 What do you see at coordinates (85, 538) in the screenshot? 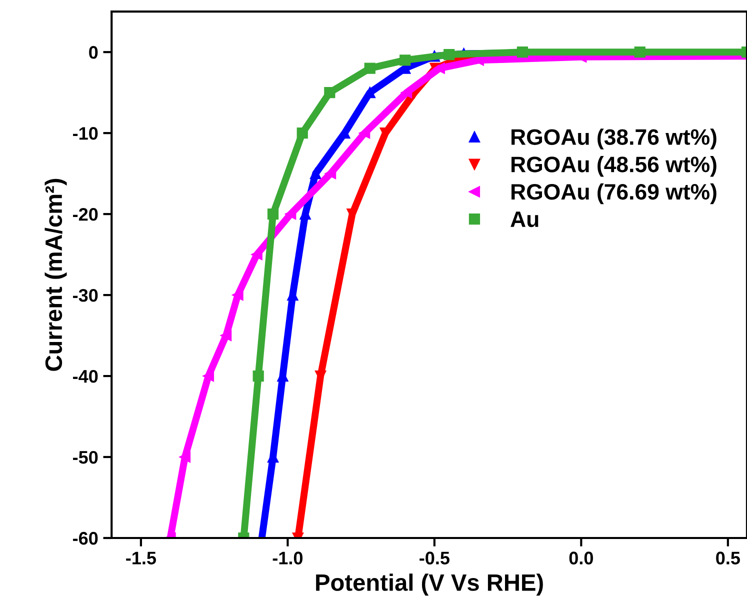
I see `y-tick-label: -60` at bounding box center [85, 538].